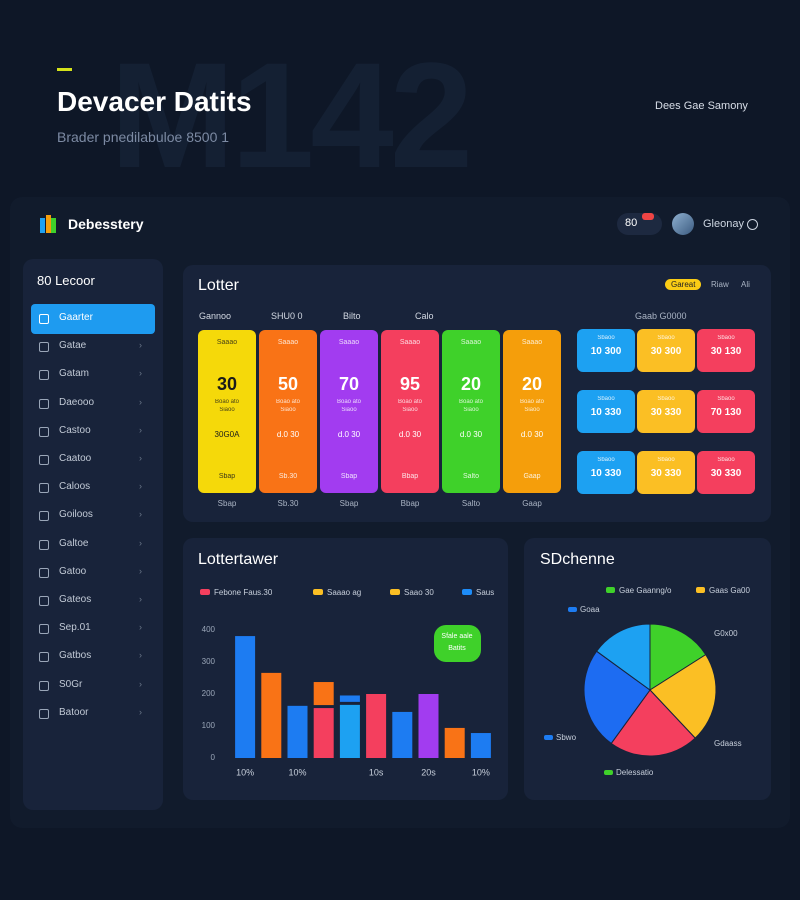 This screenshot has width=800, height=900. Describe the element at coordinates (73, 571) in the screenshot. I see `nav-label: Gatoo` at that location.